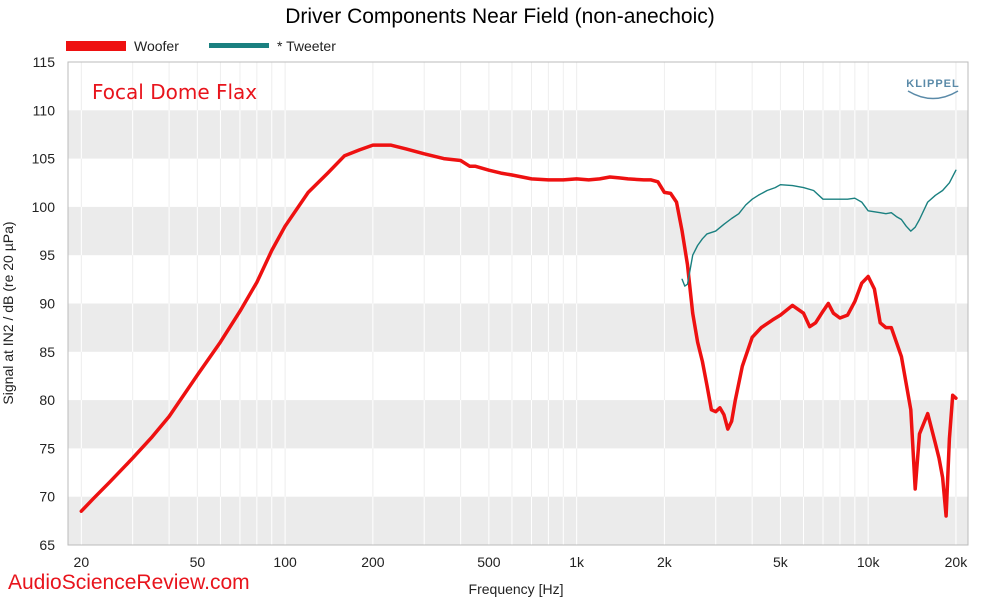  What do you see at coordinates (156, 46) in the screenshot?
I see `legend-label: Woofer` at bounding box center [156, 46].